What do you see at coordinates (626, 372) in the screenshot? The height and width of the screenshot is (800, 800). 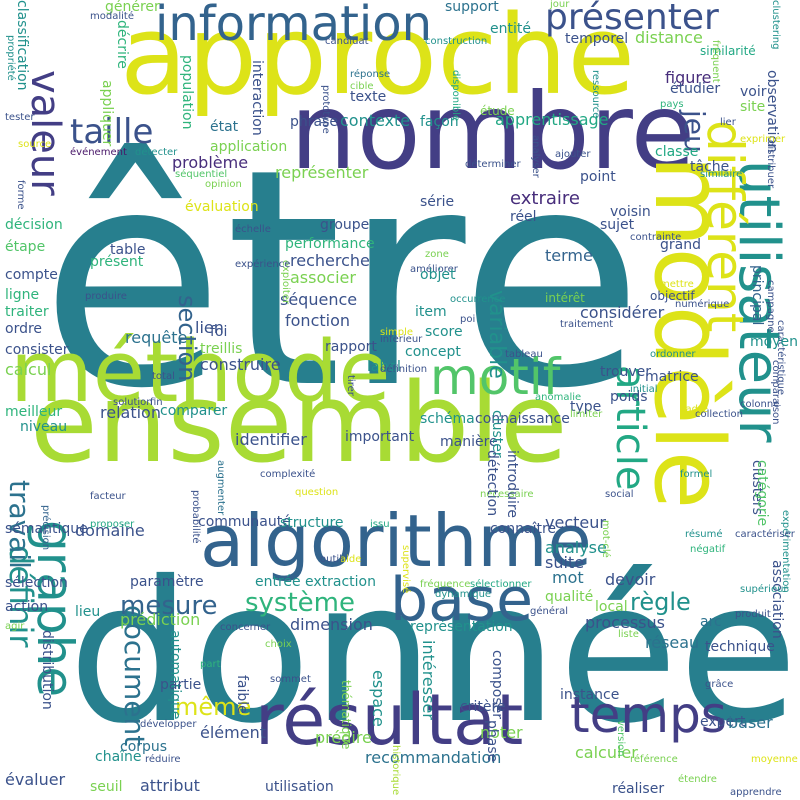 I see `cloud-word: trouver` at bounding box center [626, 372].